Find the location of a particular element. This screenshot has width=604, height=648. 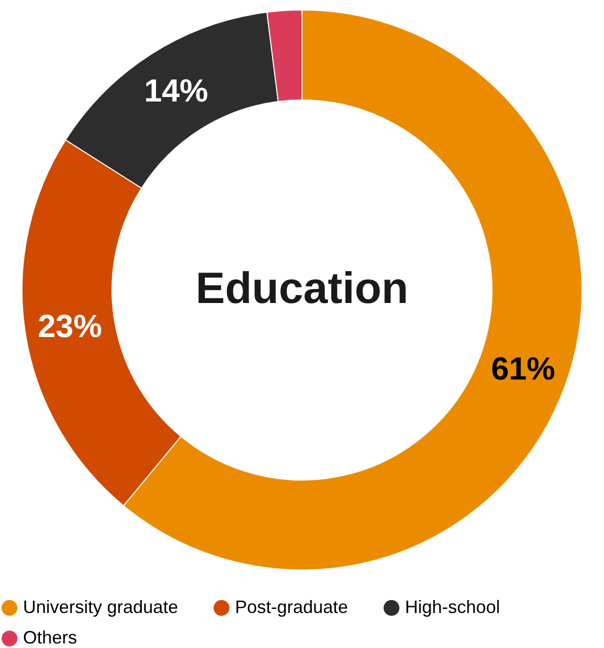

data-label: 14% is located at coordinates (176, 90).